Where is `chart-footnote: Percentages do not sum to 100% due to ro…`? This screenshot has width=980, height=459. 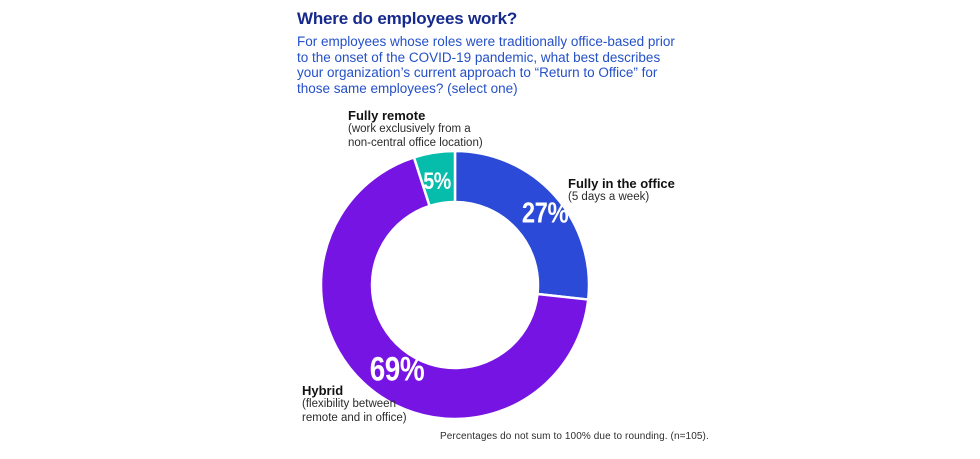
chart-footnote: Percentages do not sum to 100% due to ro… is located at coordinates (574, 436).